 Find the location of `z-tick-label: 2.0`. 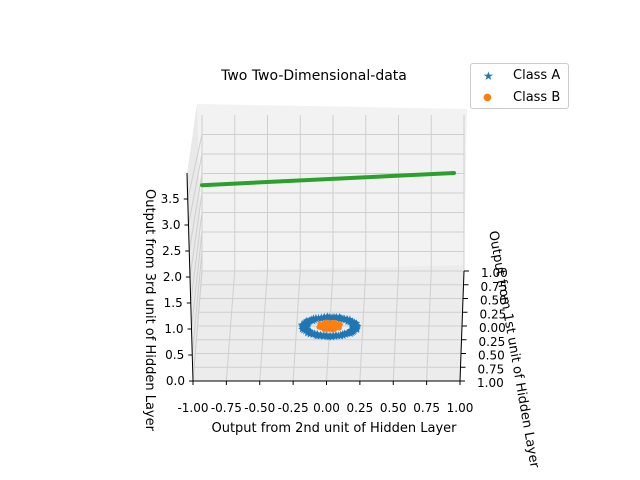

z-tick-label: 2.0 is located at coordinates (172, 277).